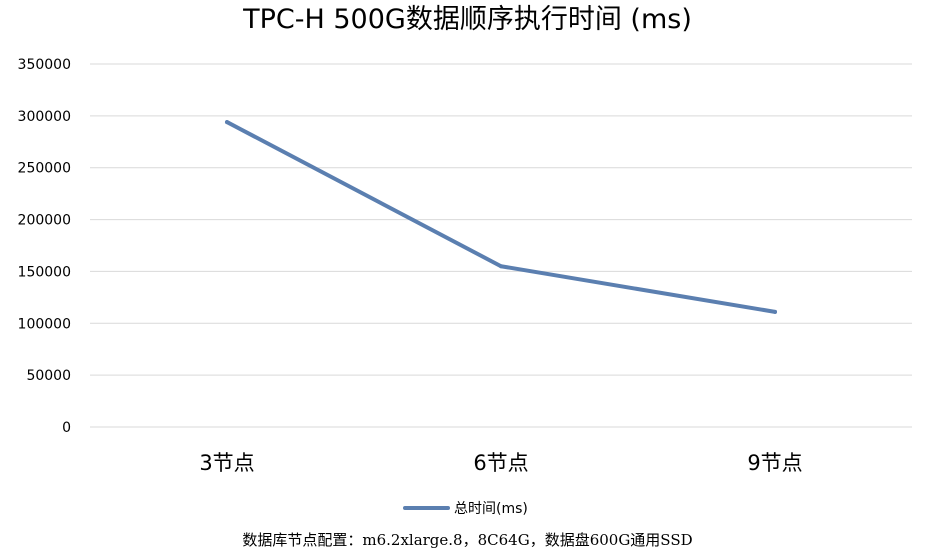 The width and height of the screenshot is (935, 558). What do you see at coordinates (44, 272) in the screenshot?
I see `y-tick-label: 150000` at bounding box center [44, 272].